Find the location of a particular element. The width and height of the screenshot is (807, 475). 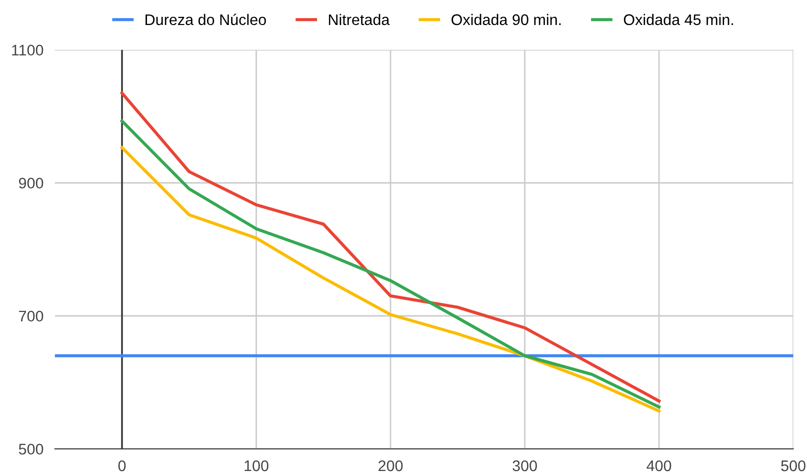

y-tick-label: 1100 is located at coordinates (28, 50).